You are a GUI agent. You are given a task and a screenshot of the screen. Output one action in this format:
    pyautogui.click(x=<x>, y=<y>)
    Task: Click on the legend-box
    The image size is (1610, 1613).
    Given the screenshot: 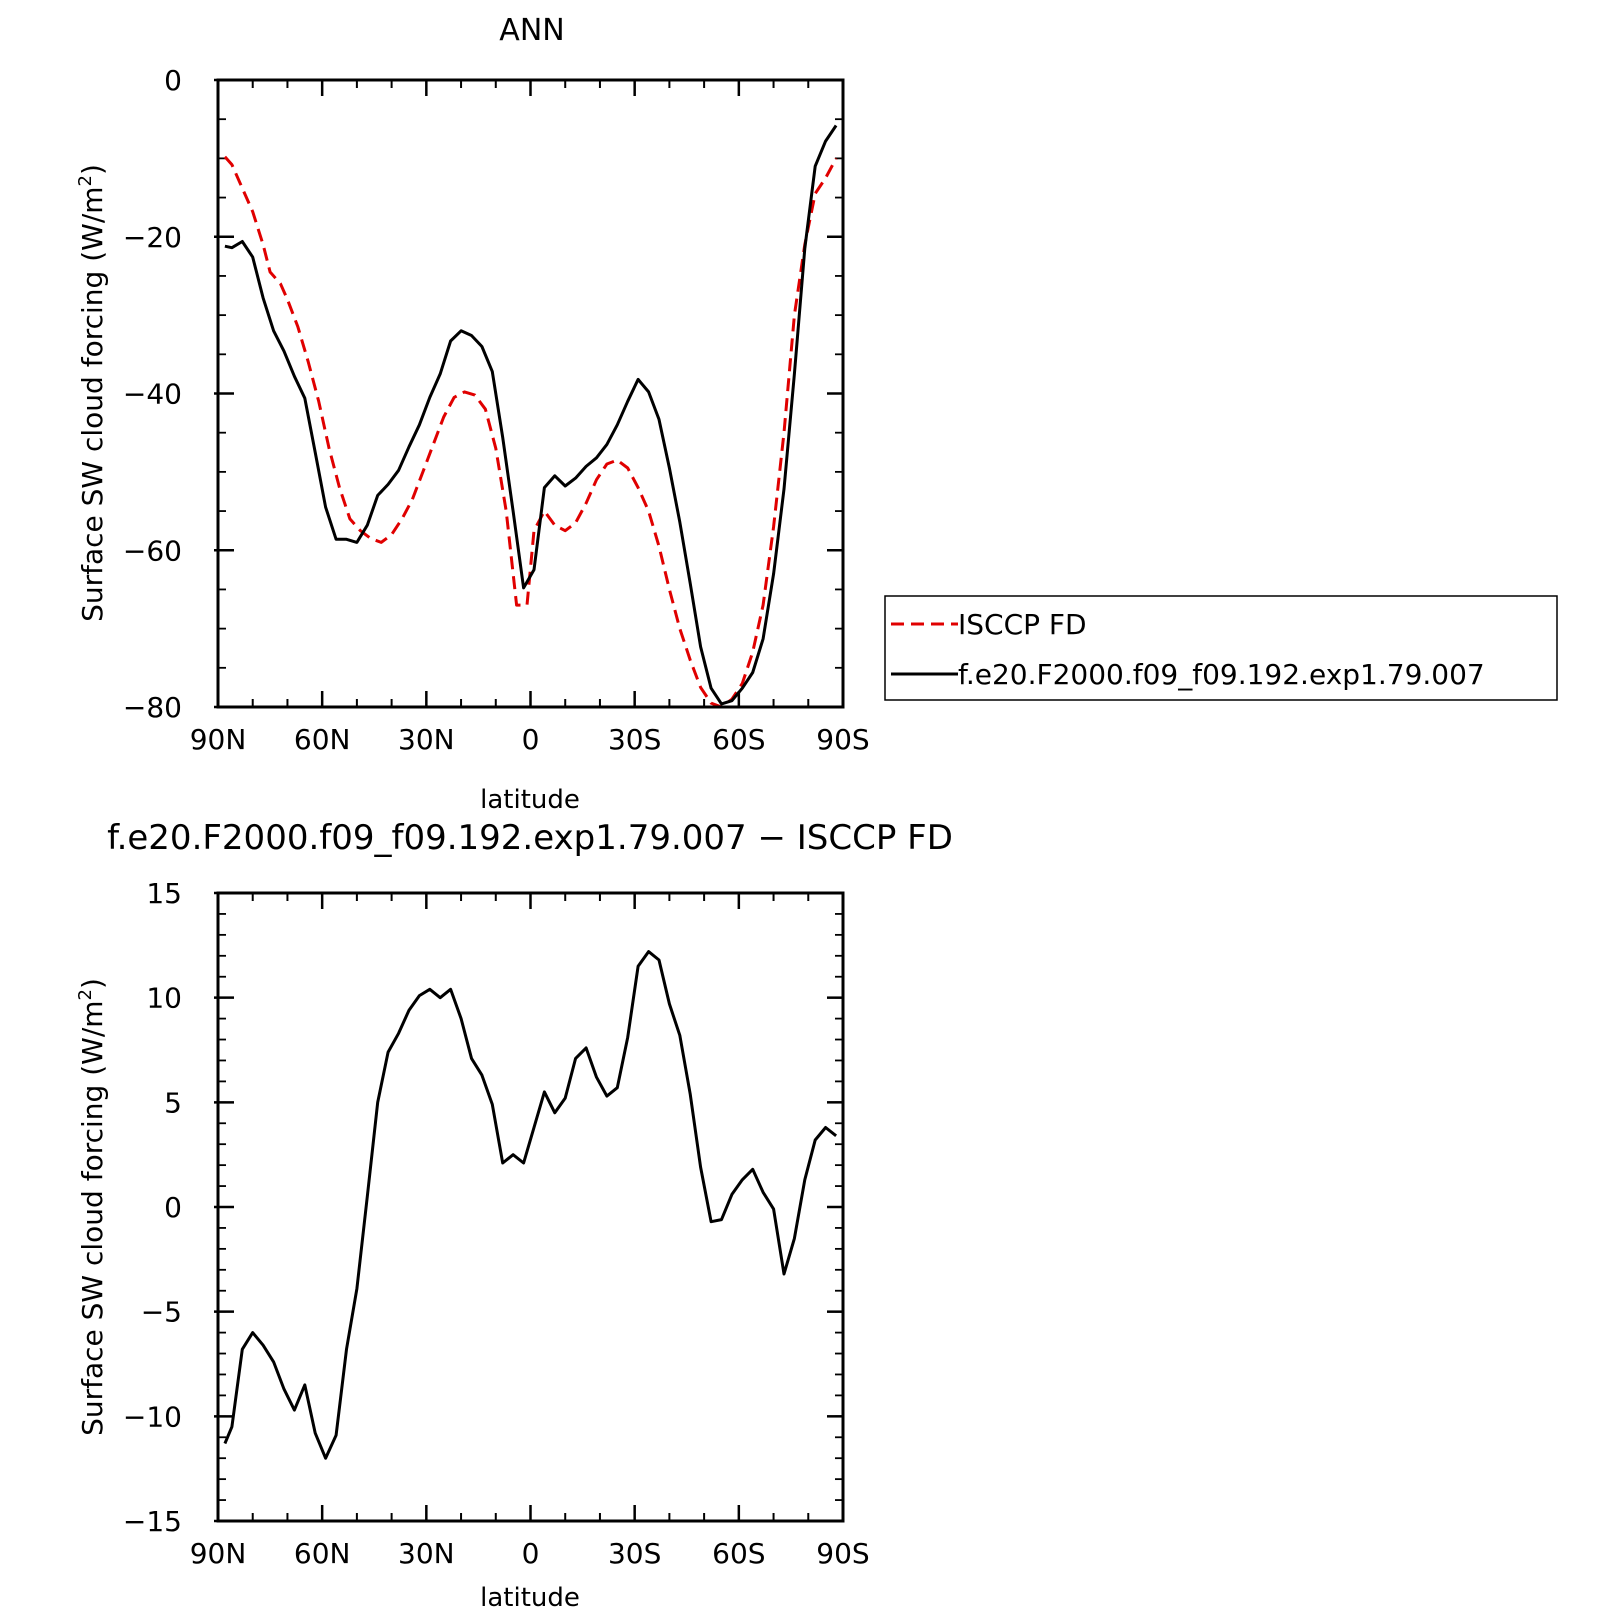 What is the action you would take?
    pyautogui.click(x=1221, y=648)
    